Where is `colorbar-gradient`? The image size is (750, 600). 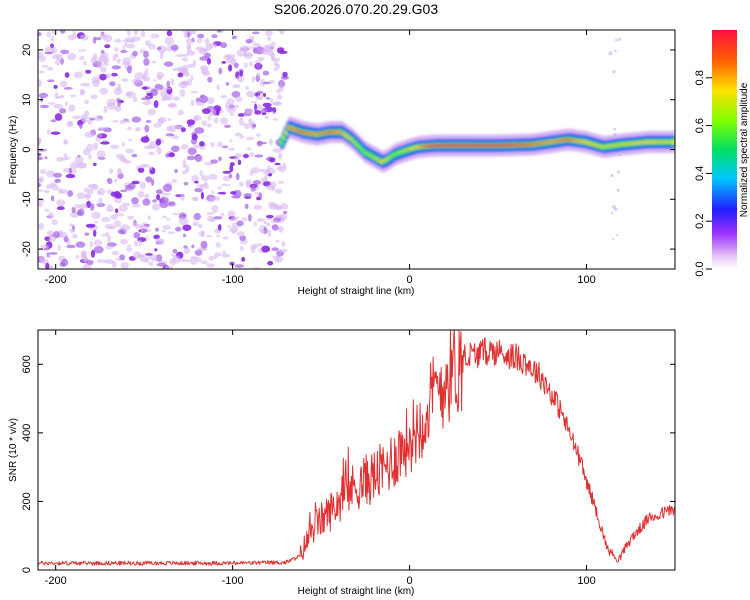 colorbar-gradient is located at coordinates (724, 149).